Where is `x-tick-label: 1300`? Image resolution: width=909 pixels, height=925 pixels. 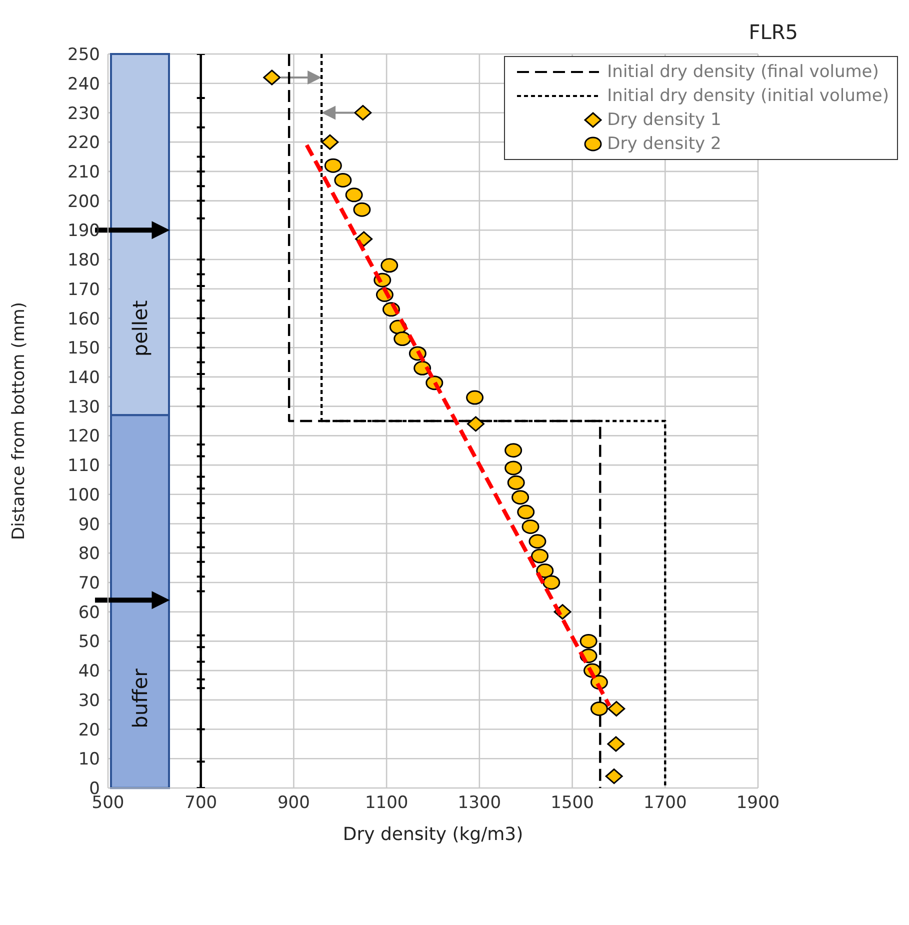
x-tick-label: 1300 is located at coordinates (480, 803).